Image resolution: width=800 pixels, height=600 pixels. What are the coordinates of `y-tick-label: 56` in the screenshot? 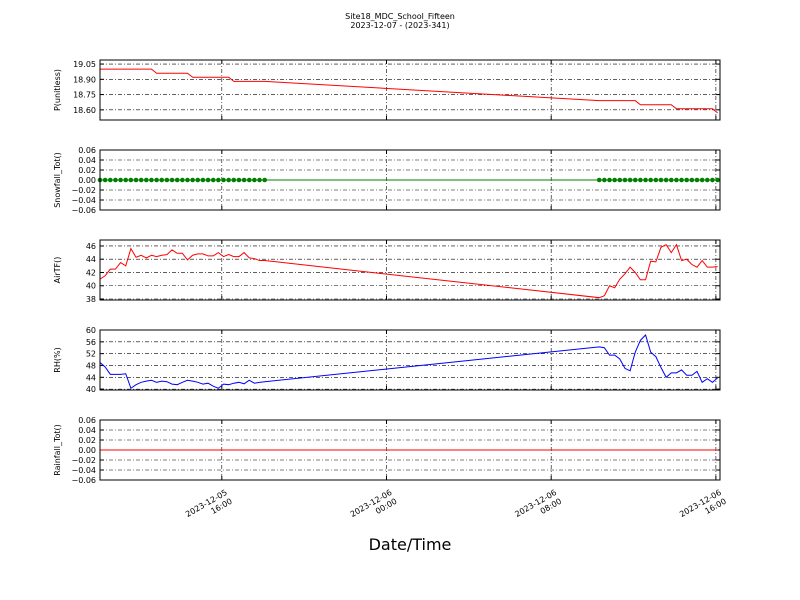 It's located at (91, 342).